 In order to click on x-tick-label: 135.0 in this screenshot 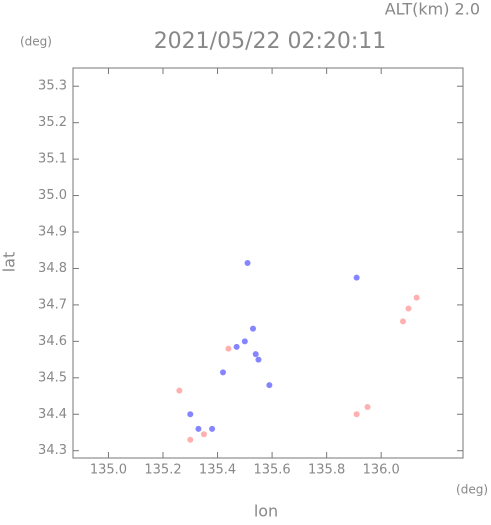, I will do `click(108, 470)`.